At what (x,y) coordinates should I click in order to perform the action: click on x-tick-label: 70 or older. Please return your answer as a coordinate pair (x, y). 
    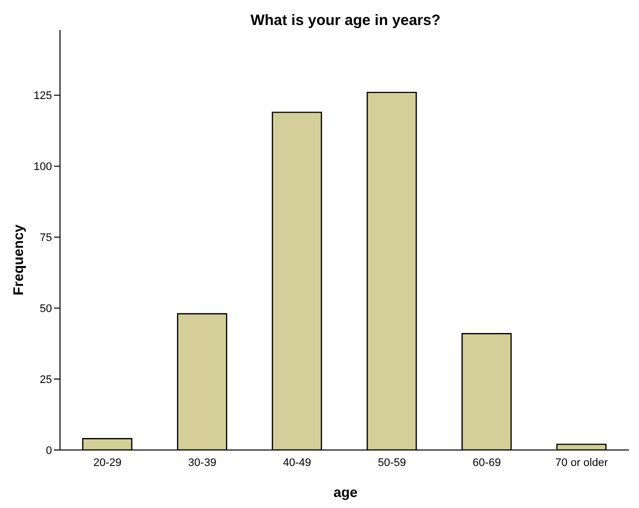
    Looking at the image, I should click on (581, 462).